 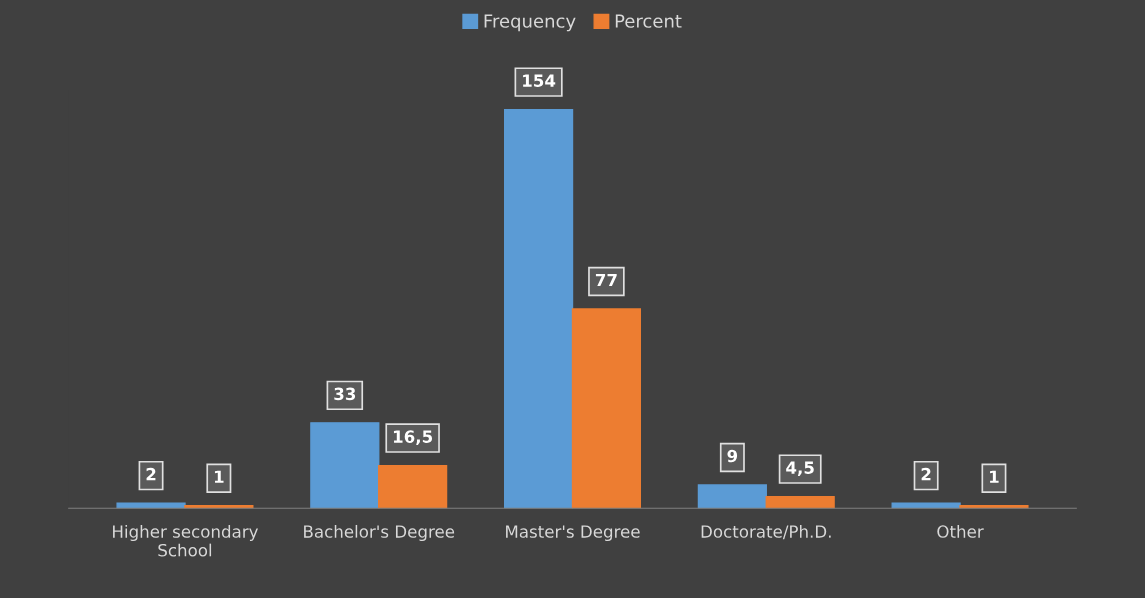 What do you see at coordinates (185, 540) in the screenshot?
I see `x-tick-label: Higher secondary School` at bounding box center [185, 540].